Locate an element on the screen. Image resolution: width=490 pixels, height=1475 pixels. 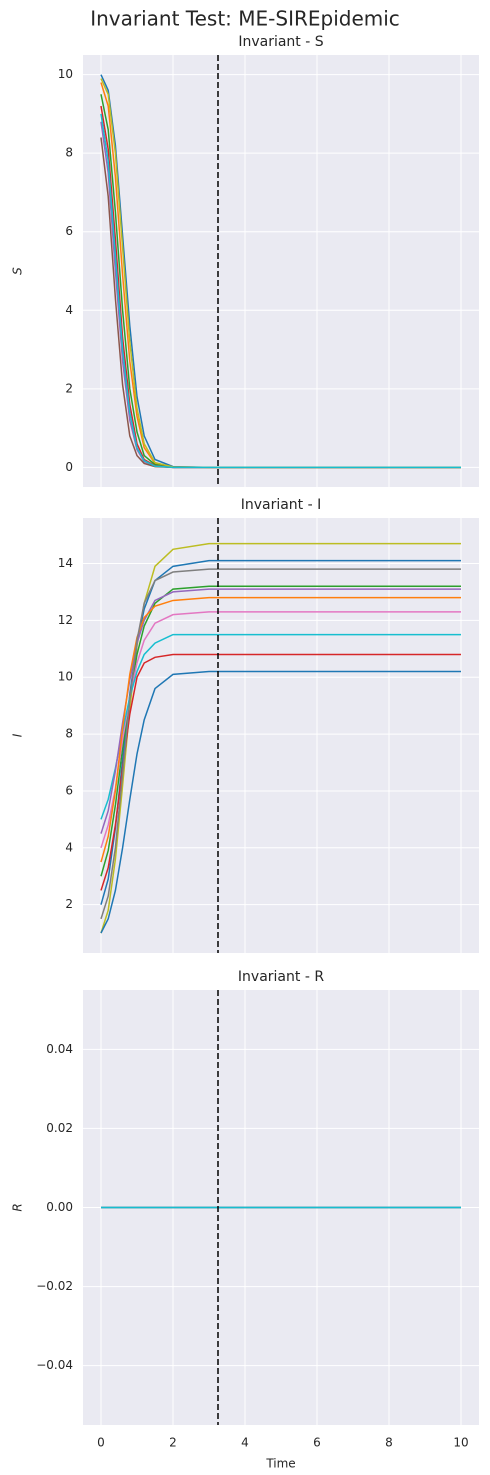
x-tick-label: 6 is located at coordinates (317, 1443).